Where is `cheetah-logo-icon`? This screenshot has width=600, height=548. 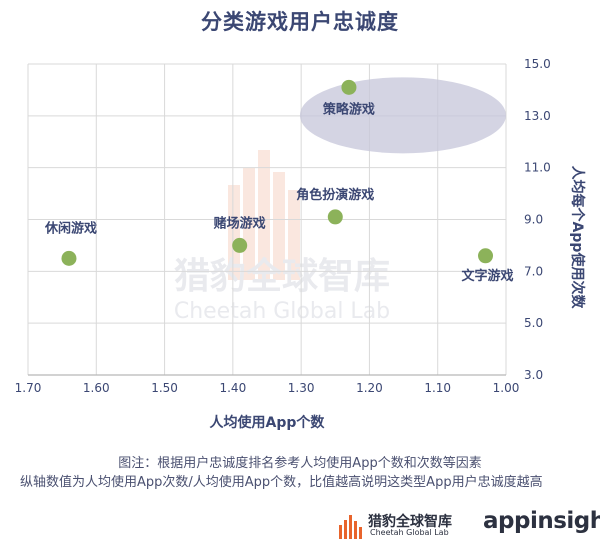 cheetah-logo-icon is located at coordinates (350, 527).